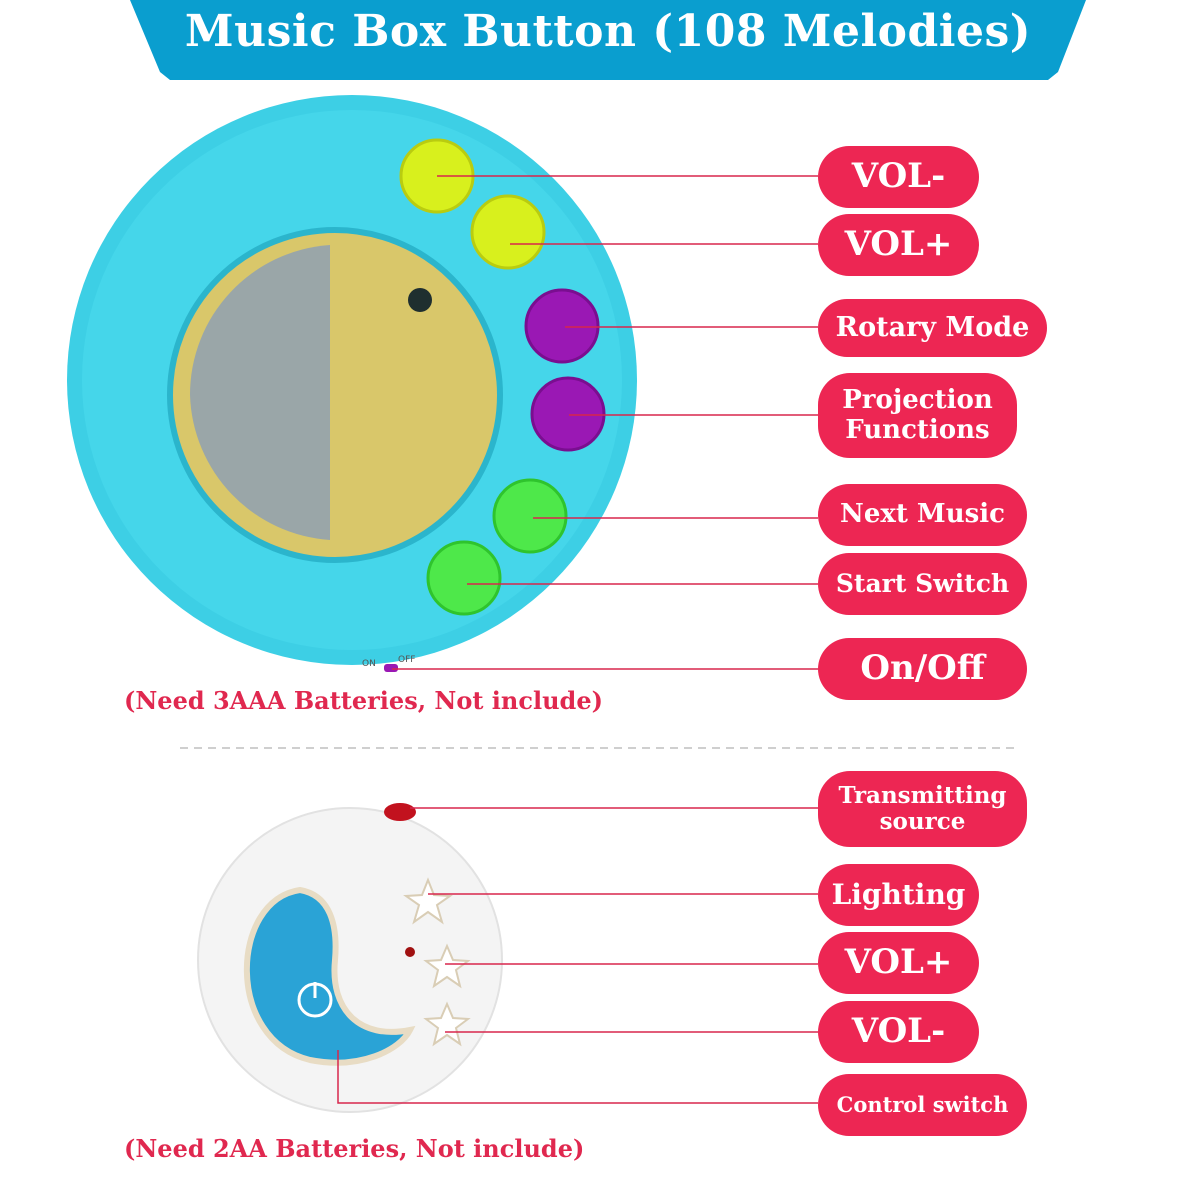 This screenshot has height=1200, width=1200. I want to click on moon-power-button, so click(329, 976).